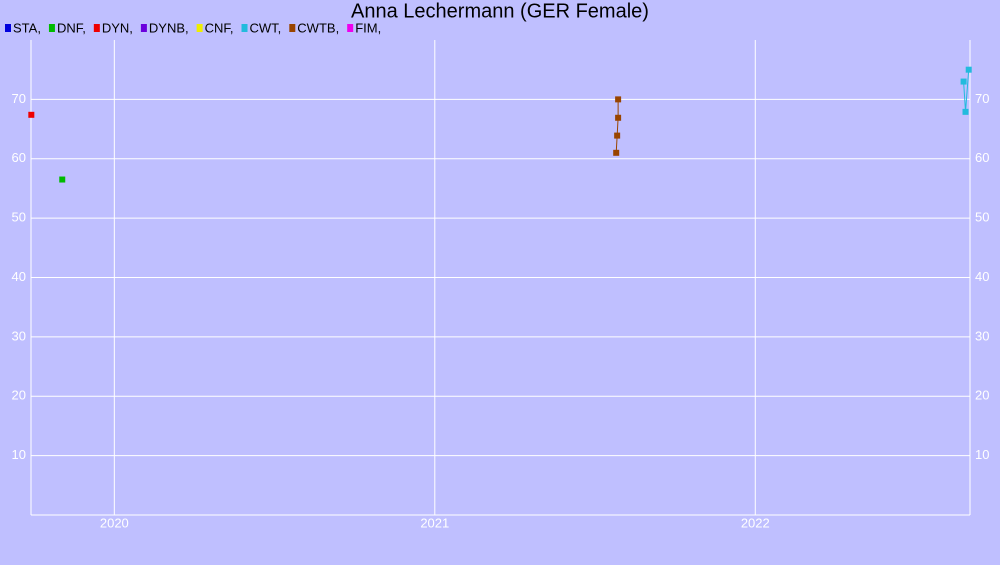 The height and width of the screenshot is (565, 1000). Describe the element at coordinates (219, 27) in the screenshot. I see `legend-label: CNF,` at that location.